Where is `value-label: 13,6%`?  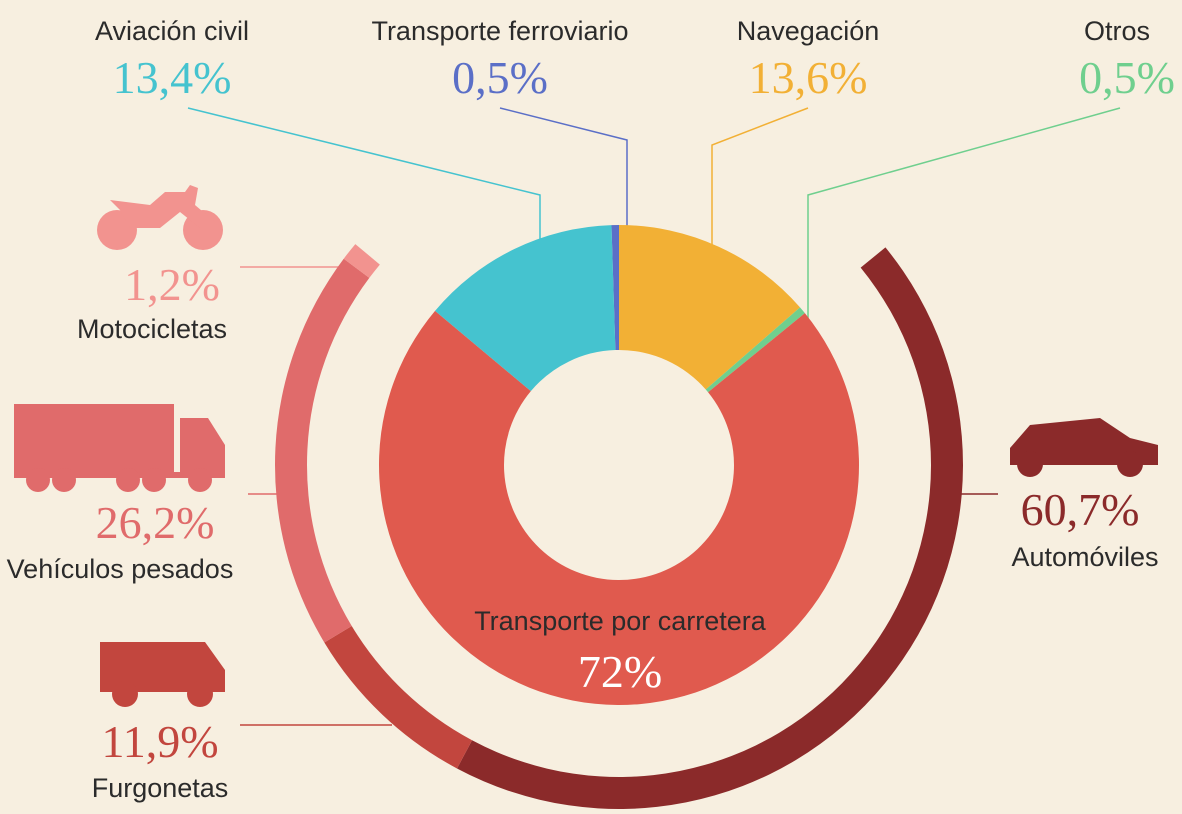
value-label: 13,6% is located at coordinates (808, 77).